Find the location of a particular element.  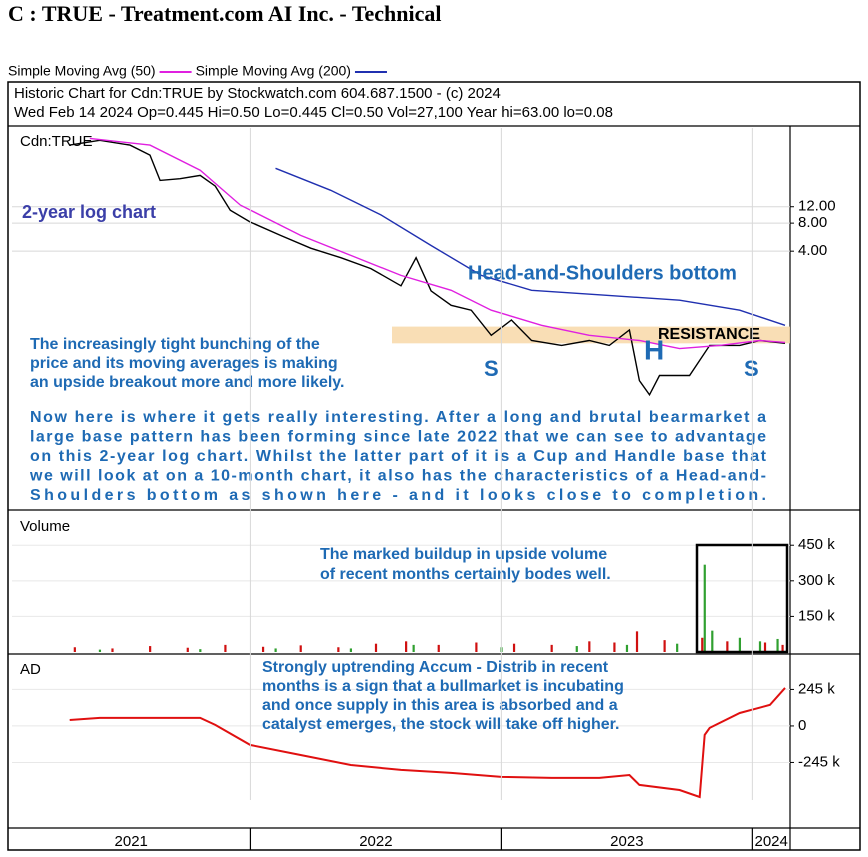

annotation: 2-year log chart is located at coordinates (89, 212).